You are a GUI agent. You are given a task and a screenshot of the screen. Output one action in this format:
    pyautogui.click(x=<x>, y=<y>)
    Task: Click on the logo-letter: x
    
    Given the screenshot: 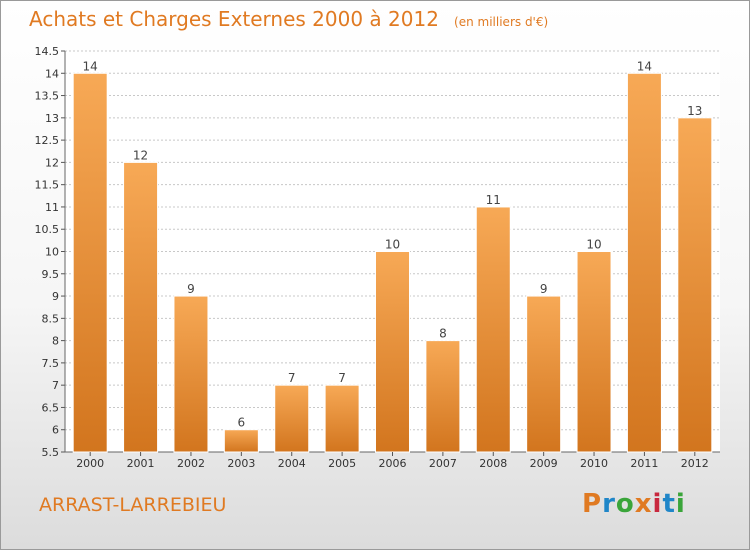 What is the action you would take?
    pyautogui.click(x=643, y=504)
    